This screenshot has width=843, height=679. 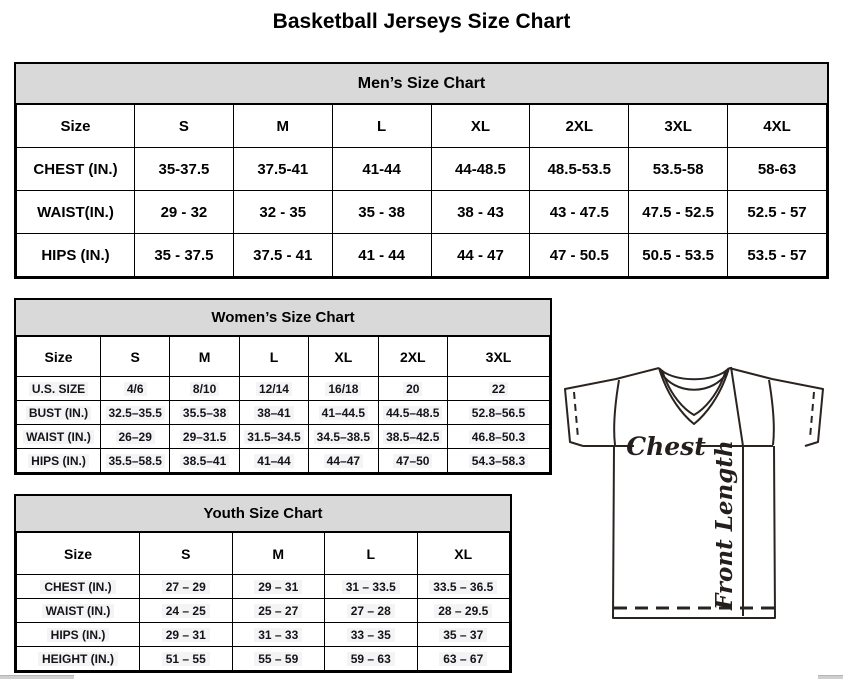 I want to click on table-cell: 41-44, so click(x=381, y=169).